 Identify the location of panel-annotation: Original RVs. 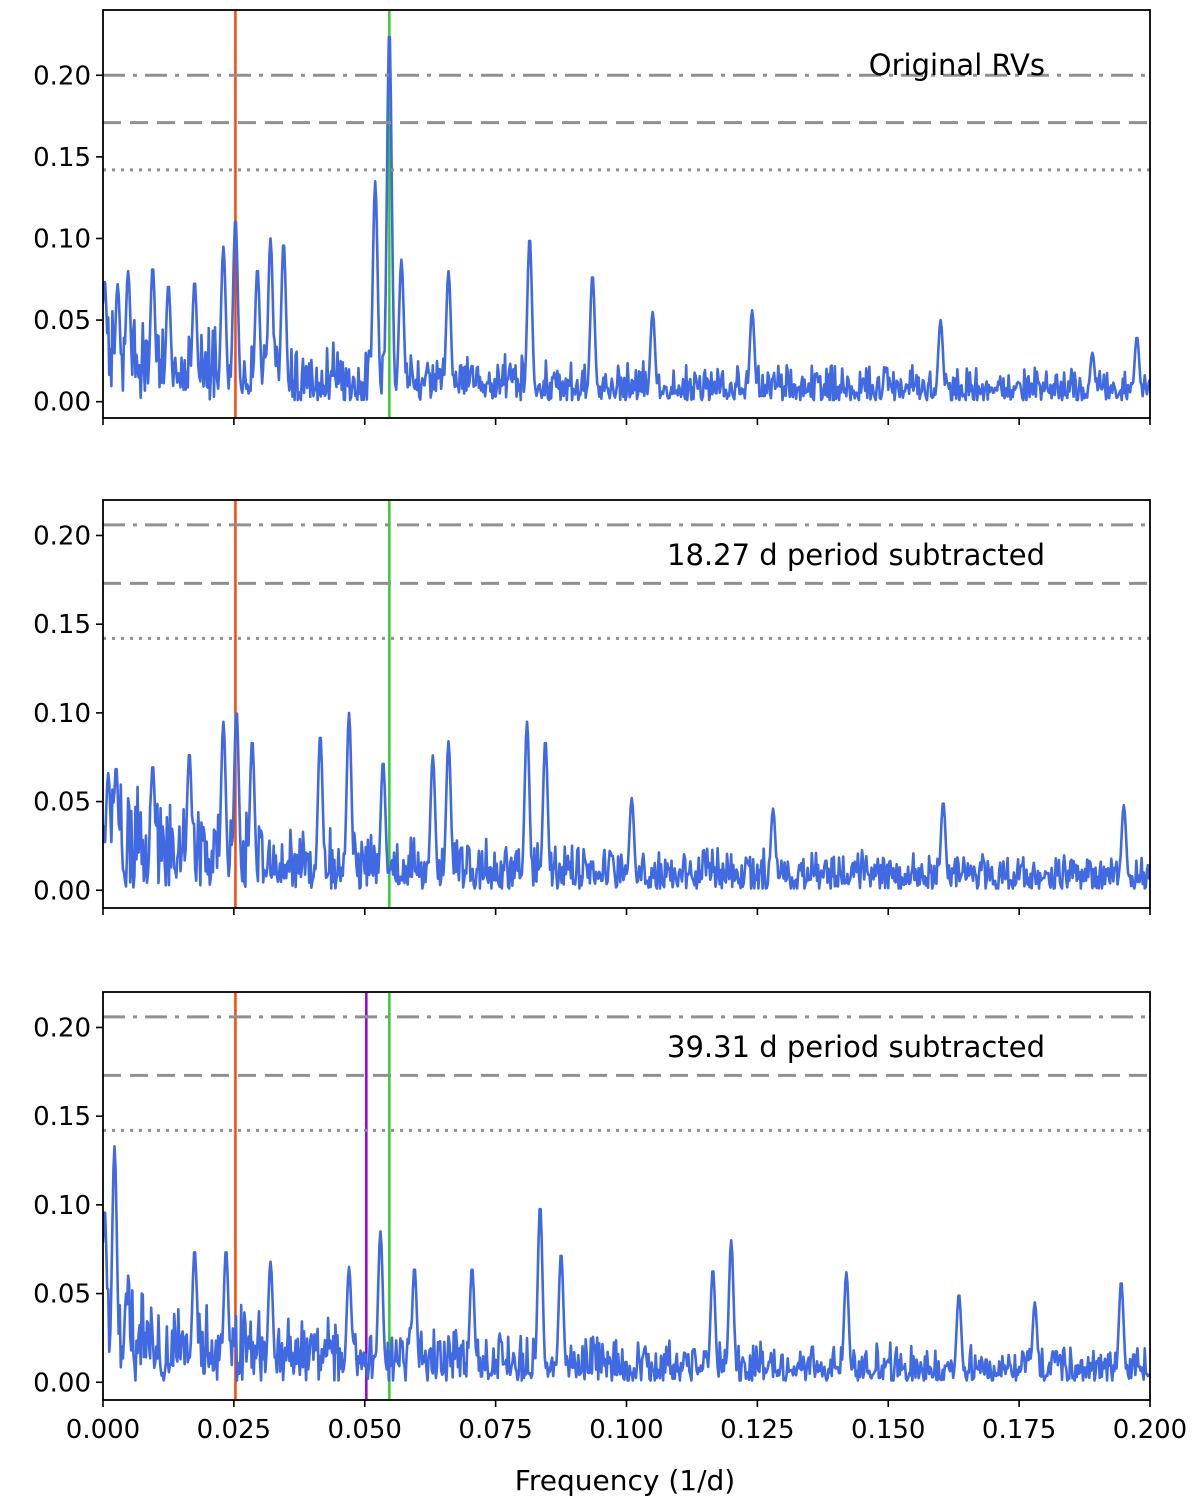
(957, 65).